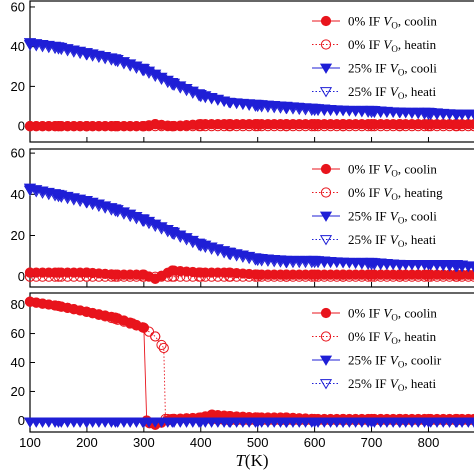 The width and height of the screenshot is (474, 474). Describe the element at coordinates (251, 460) in the screenshot. I see `x-axis-label: T(K)` at that location.